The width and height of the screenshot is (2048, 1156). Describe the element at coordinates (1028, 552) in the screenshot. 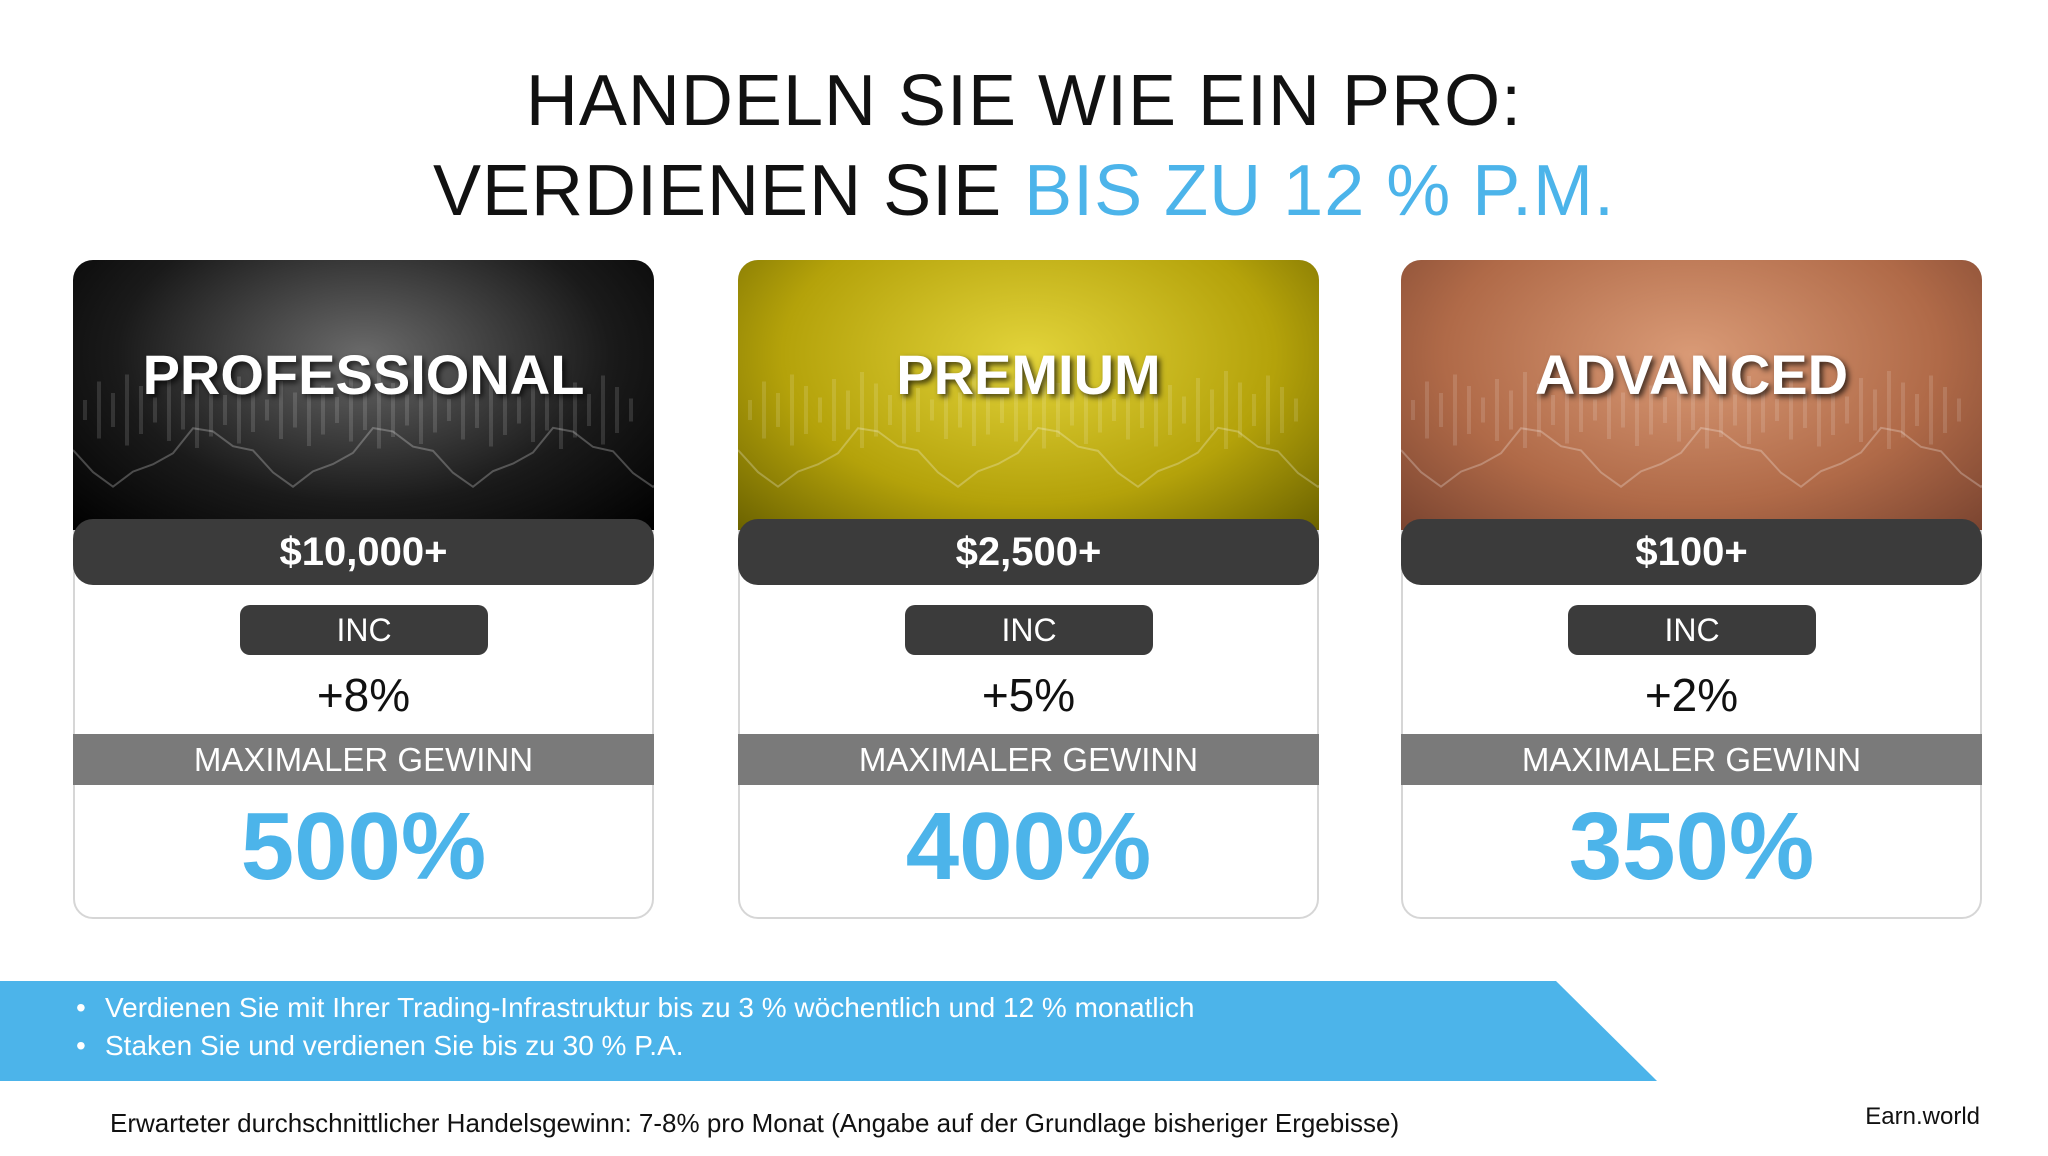

I see `plan-price: $2,500+` at that location.